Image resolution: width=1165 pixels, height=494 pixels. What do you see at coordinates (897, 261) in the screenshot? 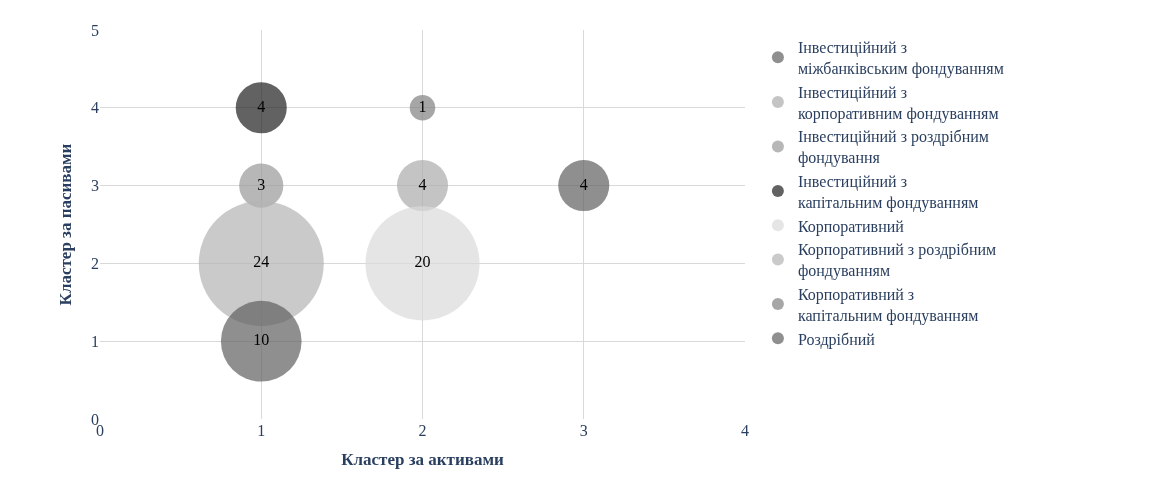
I see `legend-label: Корпоративний з роздрібним фондуванням` at bounding box center [897, 261].